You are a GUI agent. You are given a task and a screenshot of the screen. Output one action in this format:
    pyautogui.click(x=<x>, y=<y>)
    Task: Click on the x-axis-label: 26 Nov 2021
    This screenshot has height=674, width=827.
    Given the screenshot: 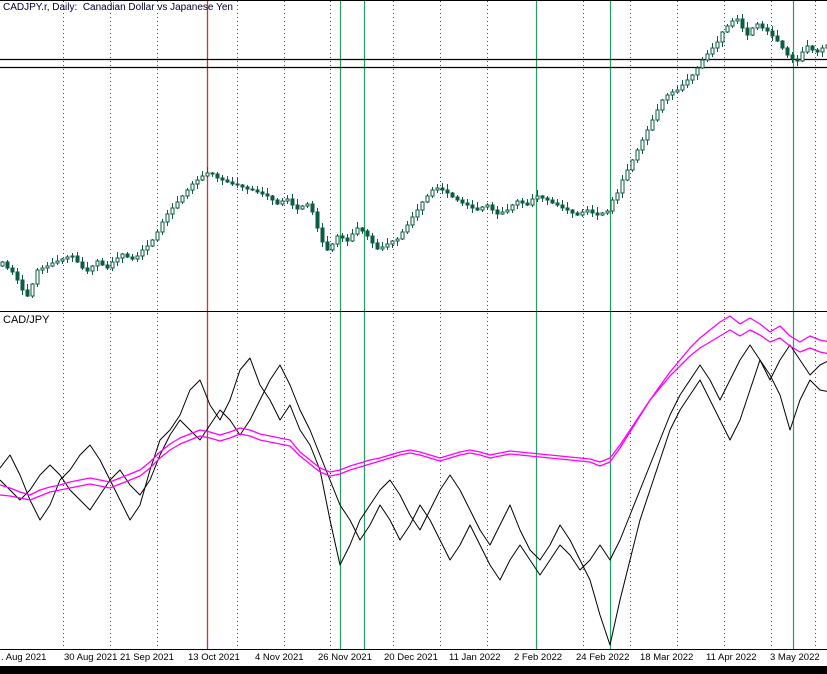 What is the action you would take?
    pyautogui.click(x=345, y=657)
    